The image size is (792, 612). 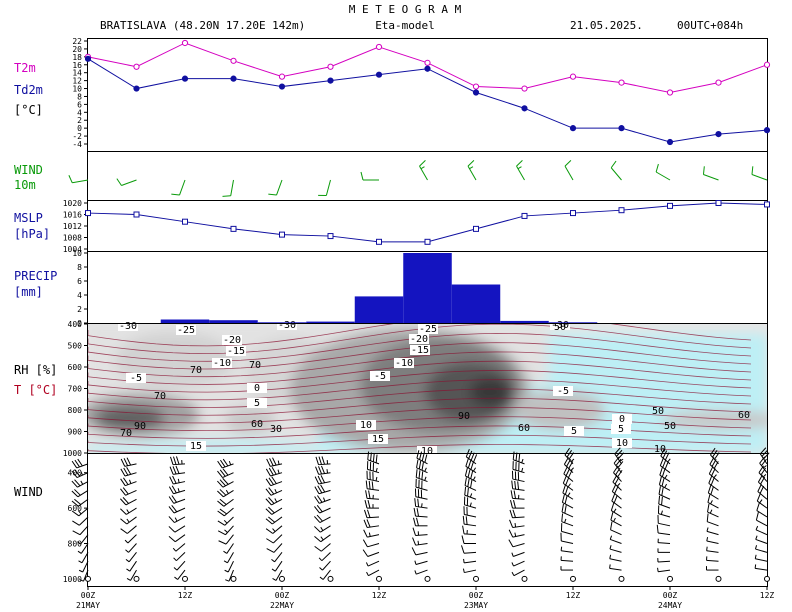 I want to click on temp-contour-label-text: 5, so click(x=574, y=431).